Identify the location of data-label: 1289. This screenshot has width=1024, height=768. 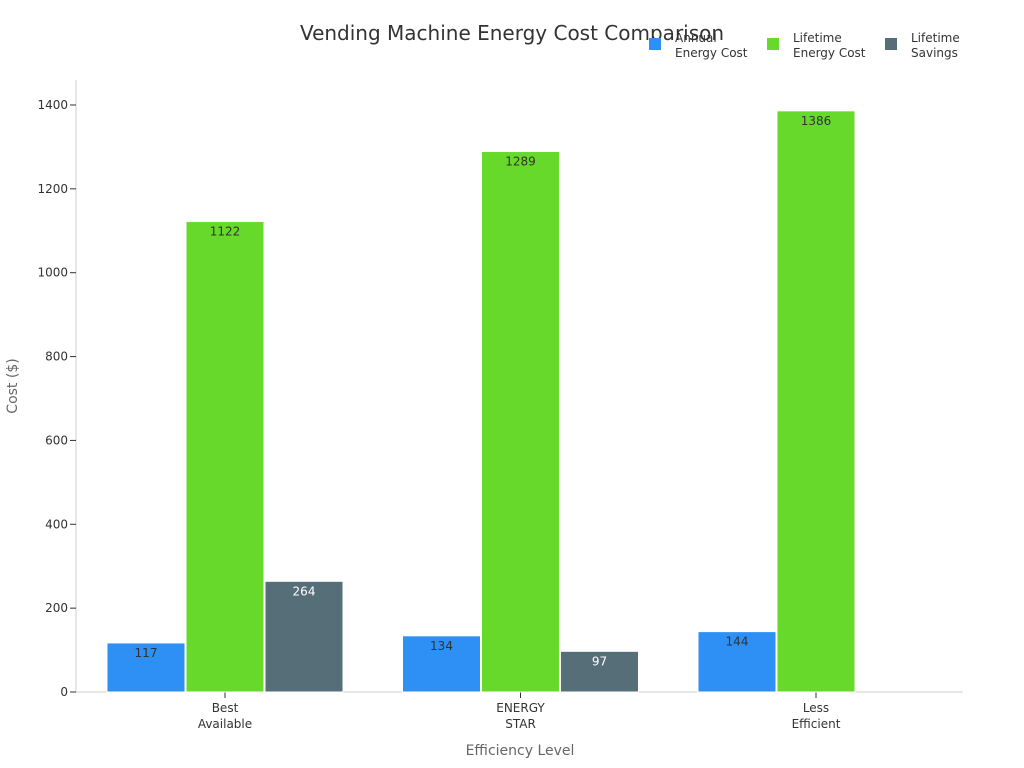
(520, 162).